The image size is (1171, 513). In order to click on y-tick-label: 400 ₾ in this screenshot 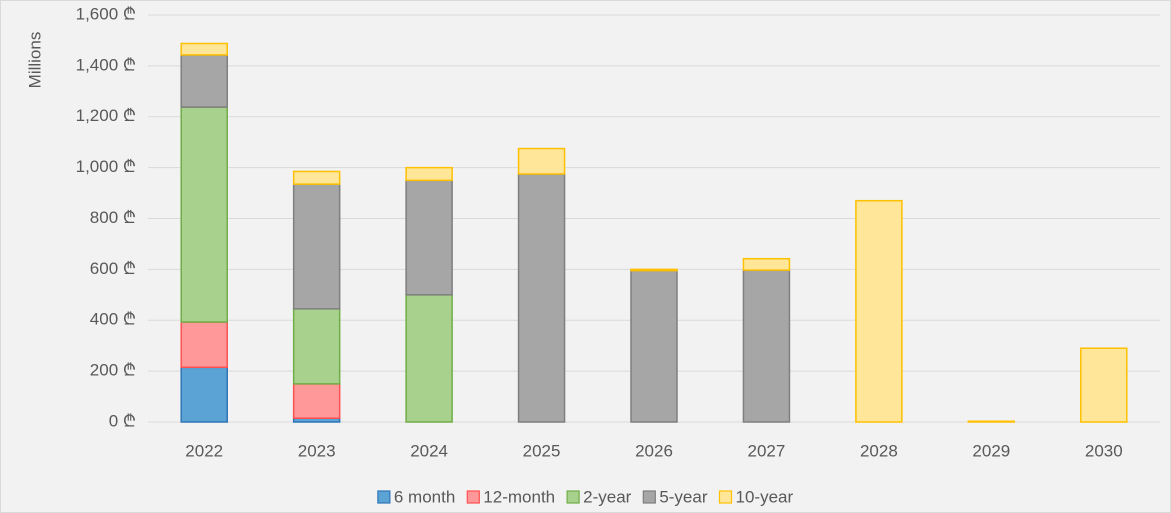, I will do `click(113, 319)`.